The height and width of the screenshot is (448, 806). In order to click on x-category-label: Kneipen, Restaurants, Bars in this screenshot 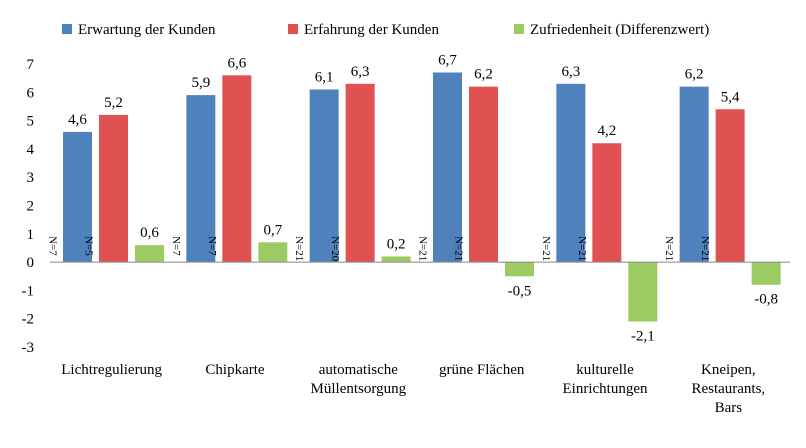, I will do `click(728, 389)`.